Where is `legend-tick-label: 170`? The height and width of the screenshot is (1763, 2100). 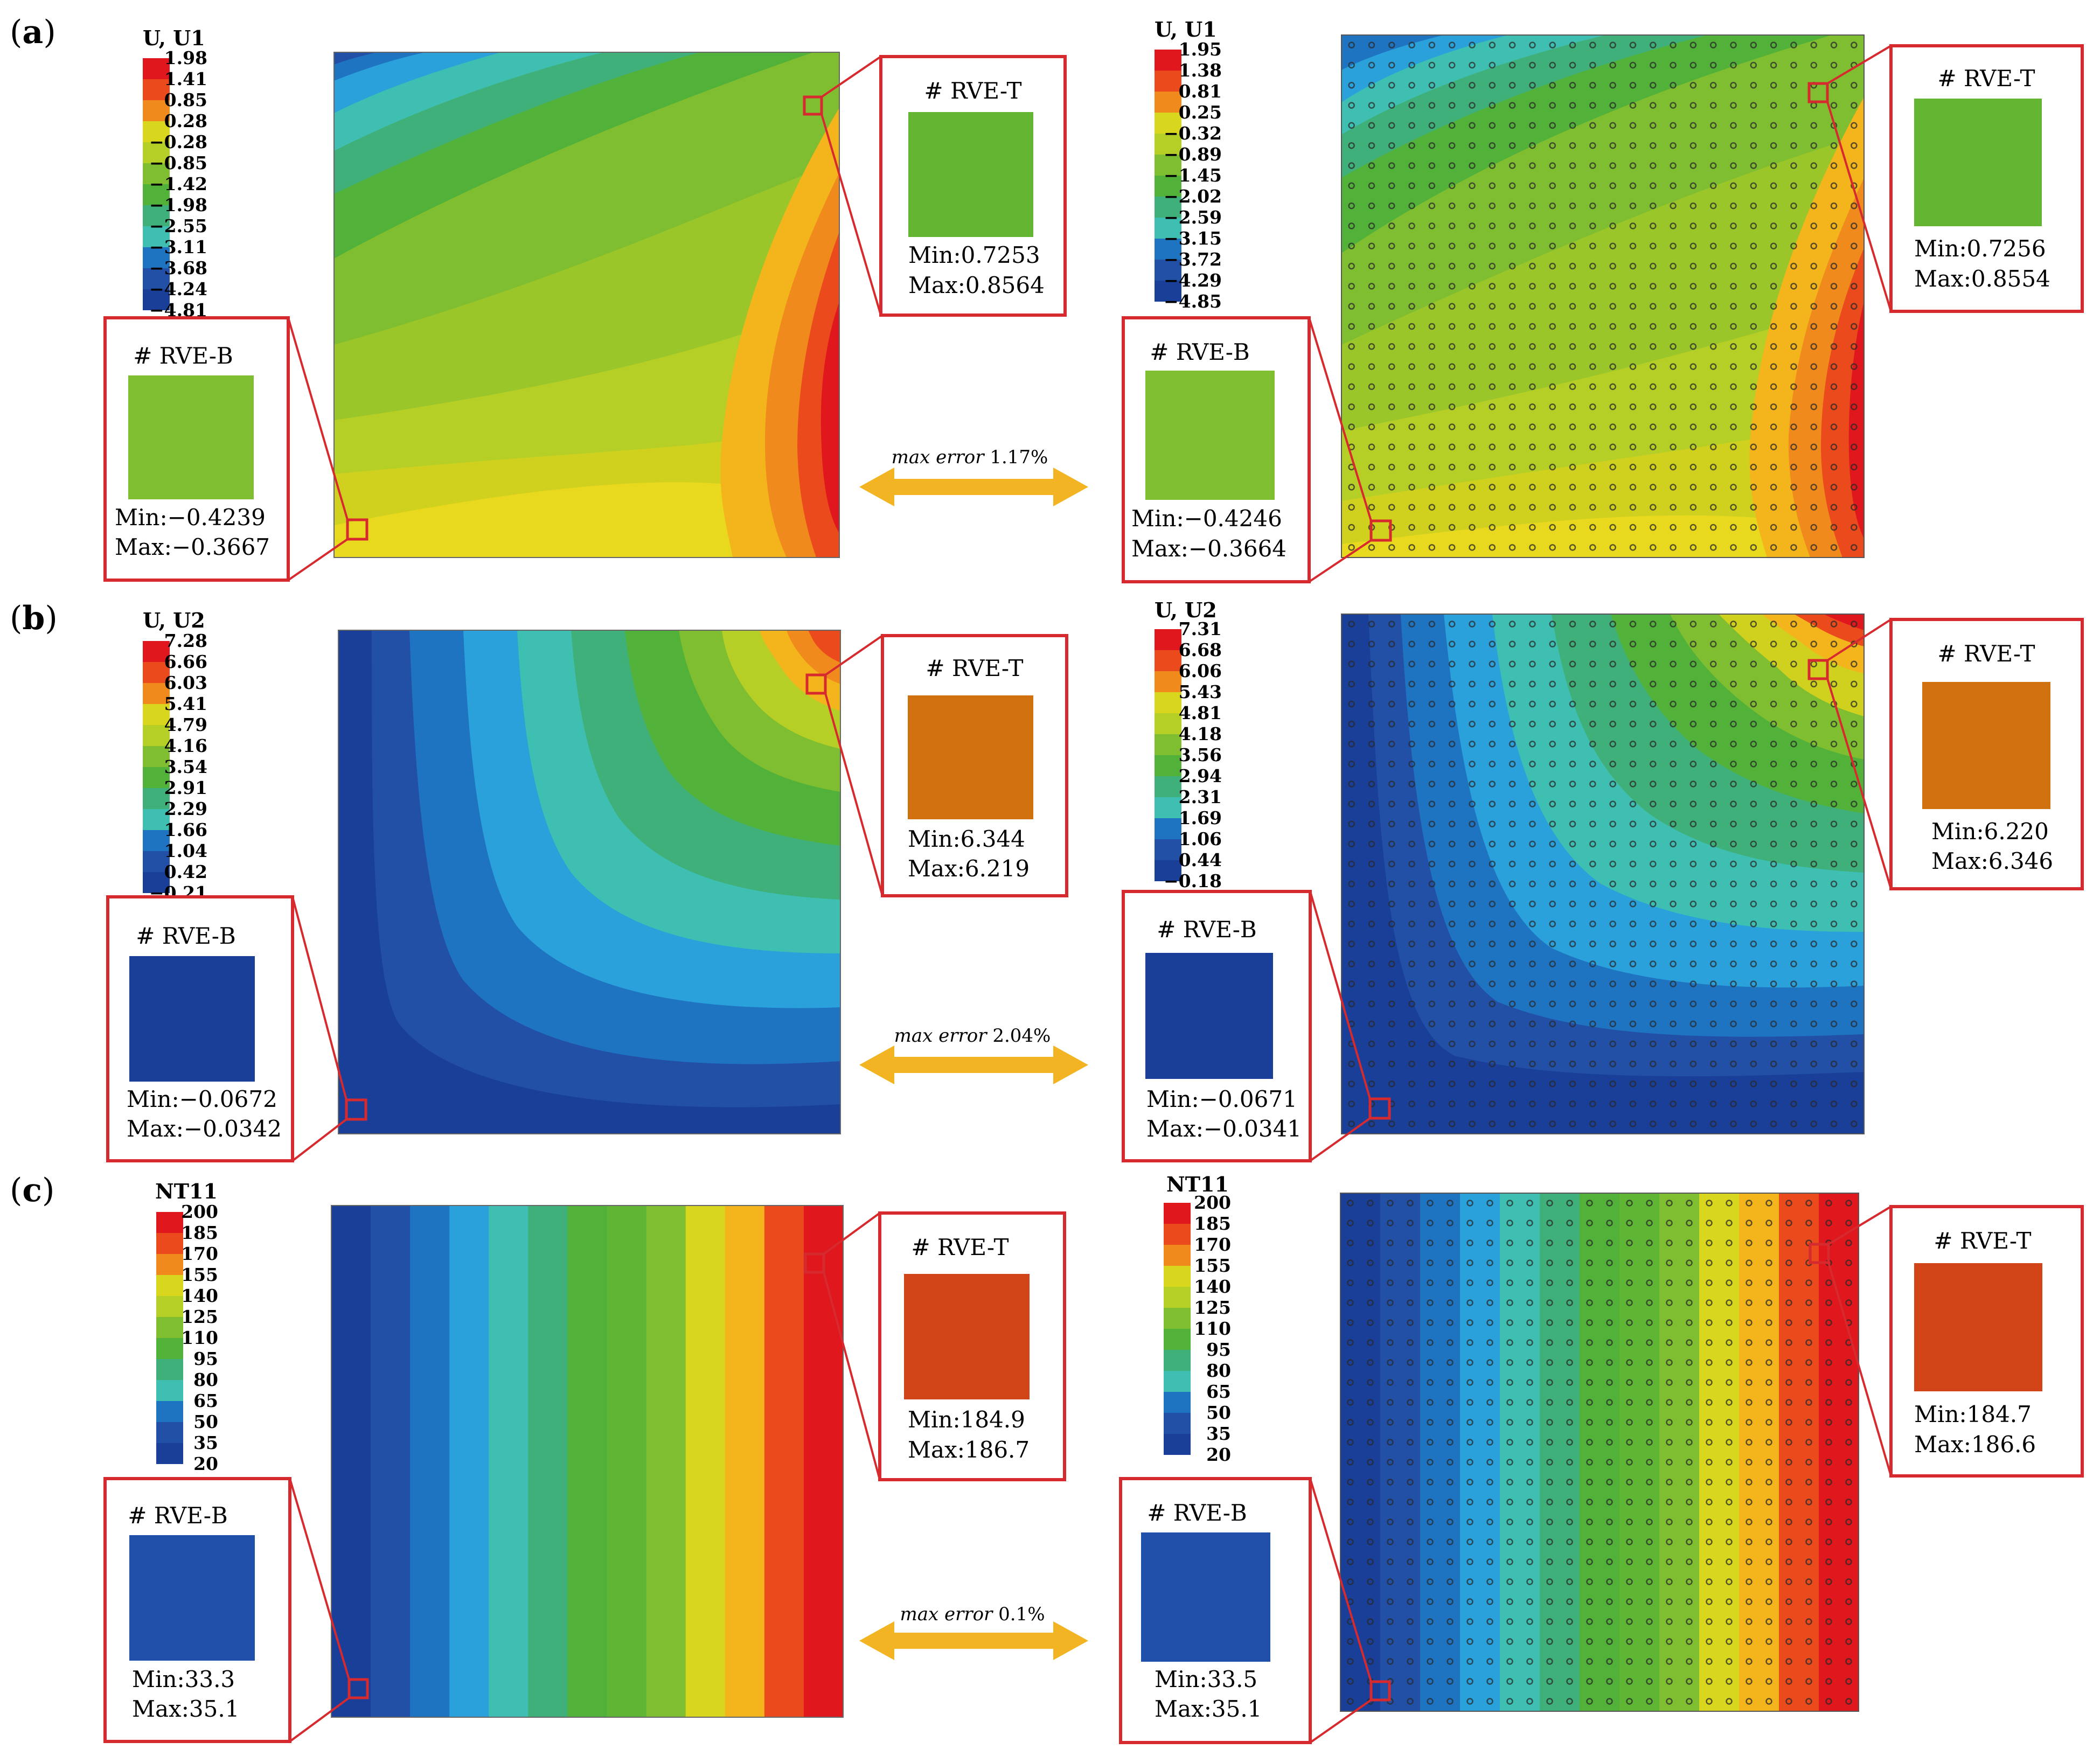 legend-tick-label: 170 is located at coordinates (1212, 1244).